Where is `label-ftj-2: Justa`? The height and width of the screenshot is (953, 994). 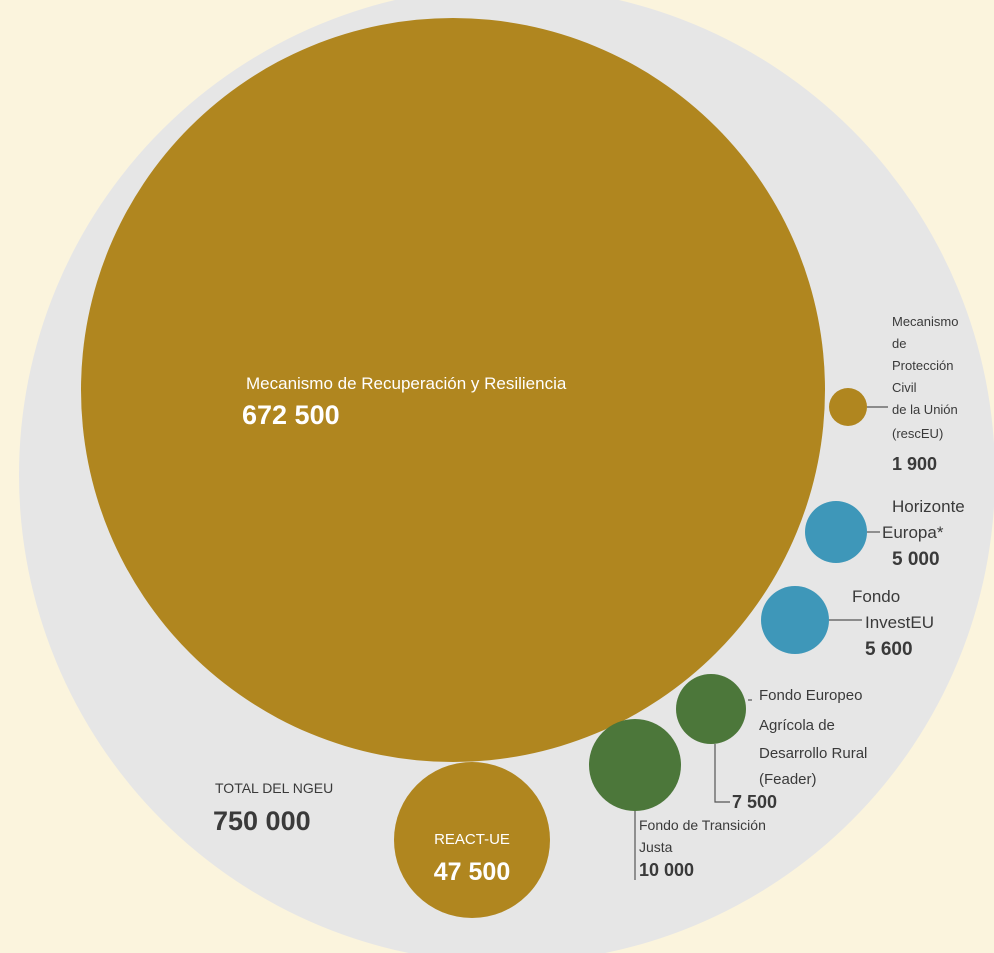 label-ftj-2: Justa is located at coordinates (656, 847).